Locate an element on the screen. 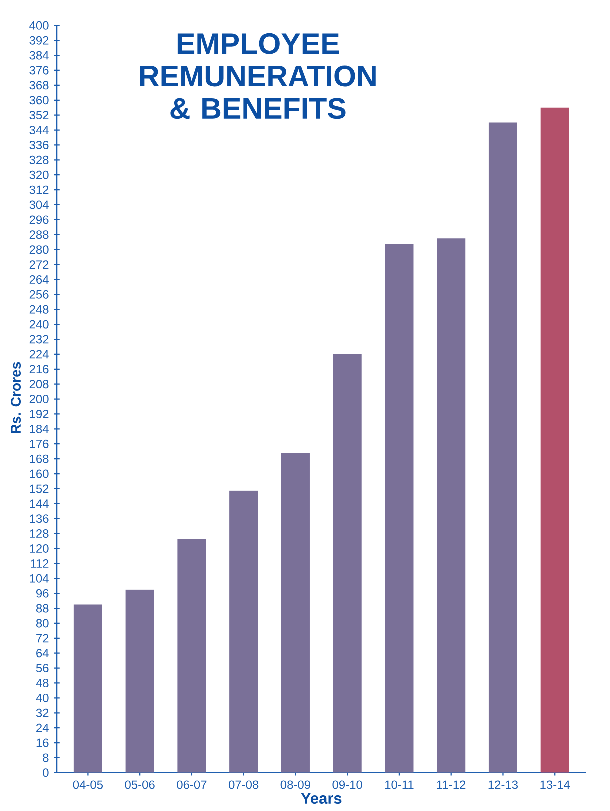 The image size is (610, 811). y-tick-label: 96 is located at coordinates (42, 593).